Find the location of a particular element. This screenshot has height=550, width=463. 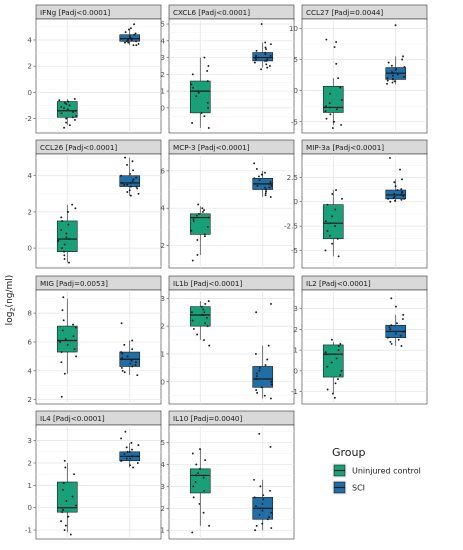

facet-title: MIG [Padj=0.0053] is located at coordinates (74, 283).